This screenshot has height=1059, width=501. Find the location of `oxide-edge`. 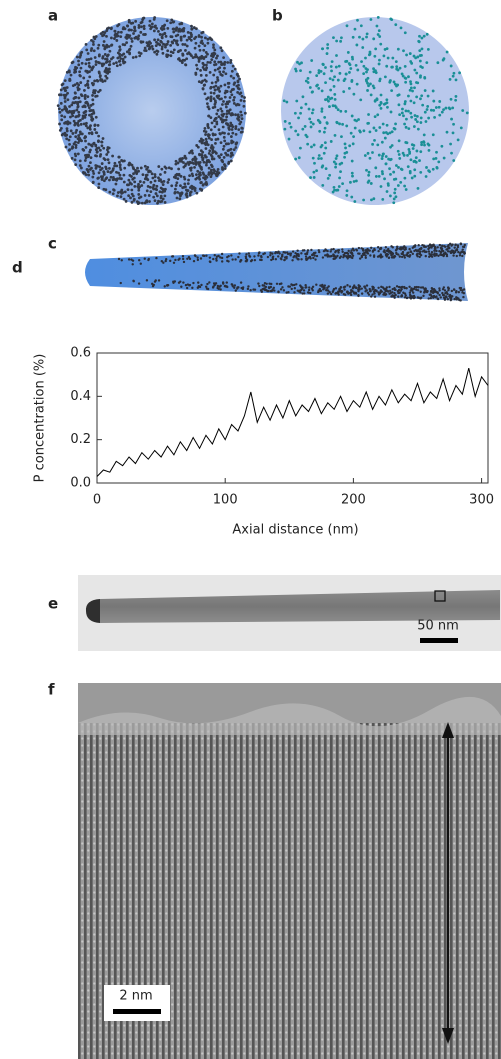

oxide-edge is located at coordinates (289, 715).